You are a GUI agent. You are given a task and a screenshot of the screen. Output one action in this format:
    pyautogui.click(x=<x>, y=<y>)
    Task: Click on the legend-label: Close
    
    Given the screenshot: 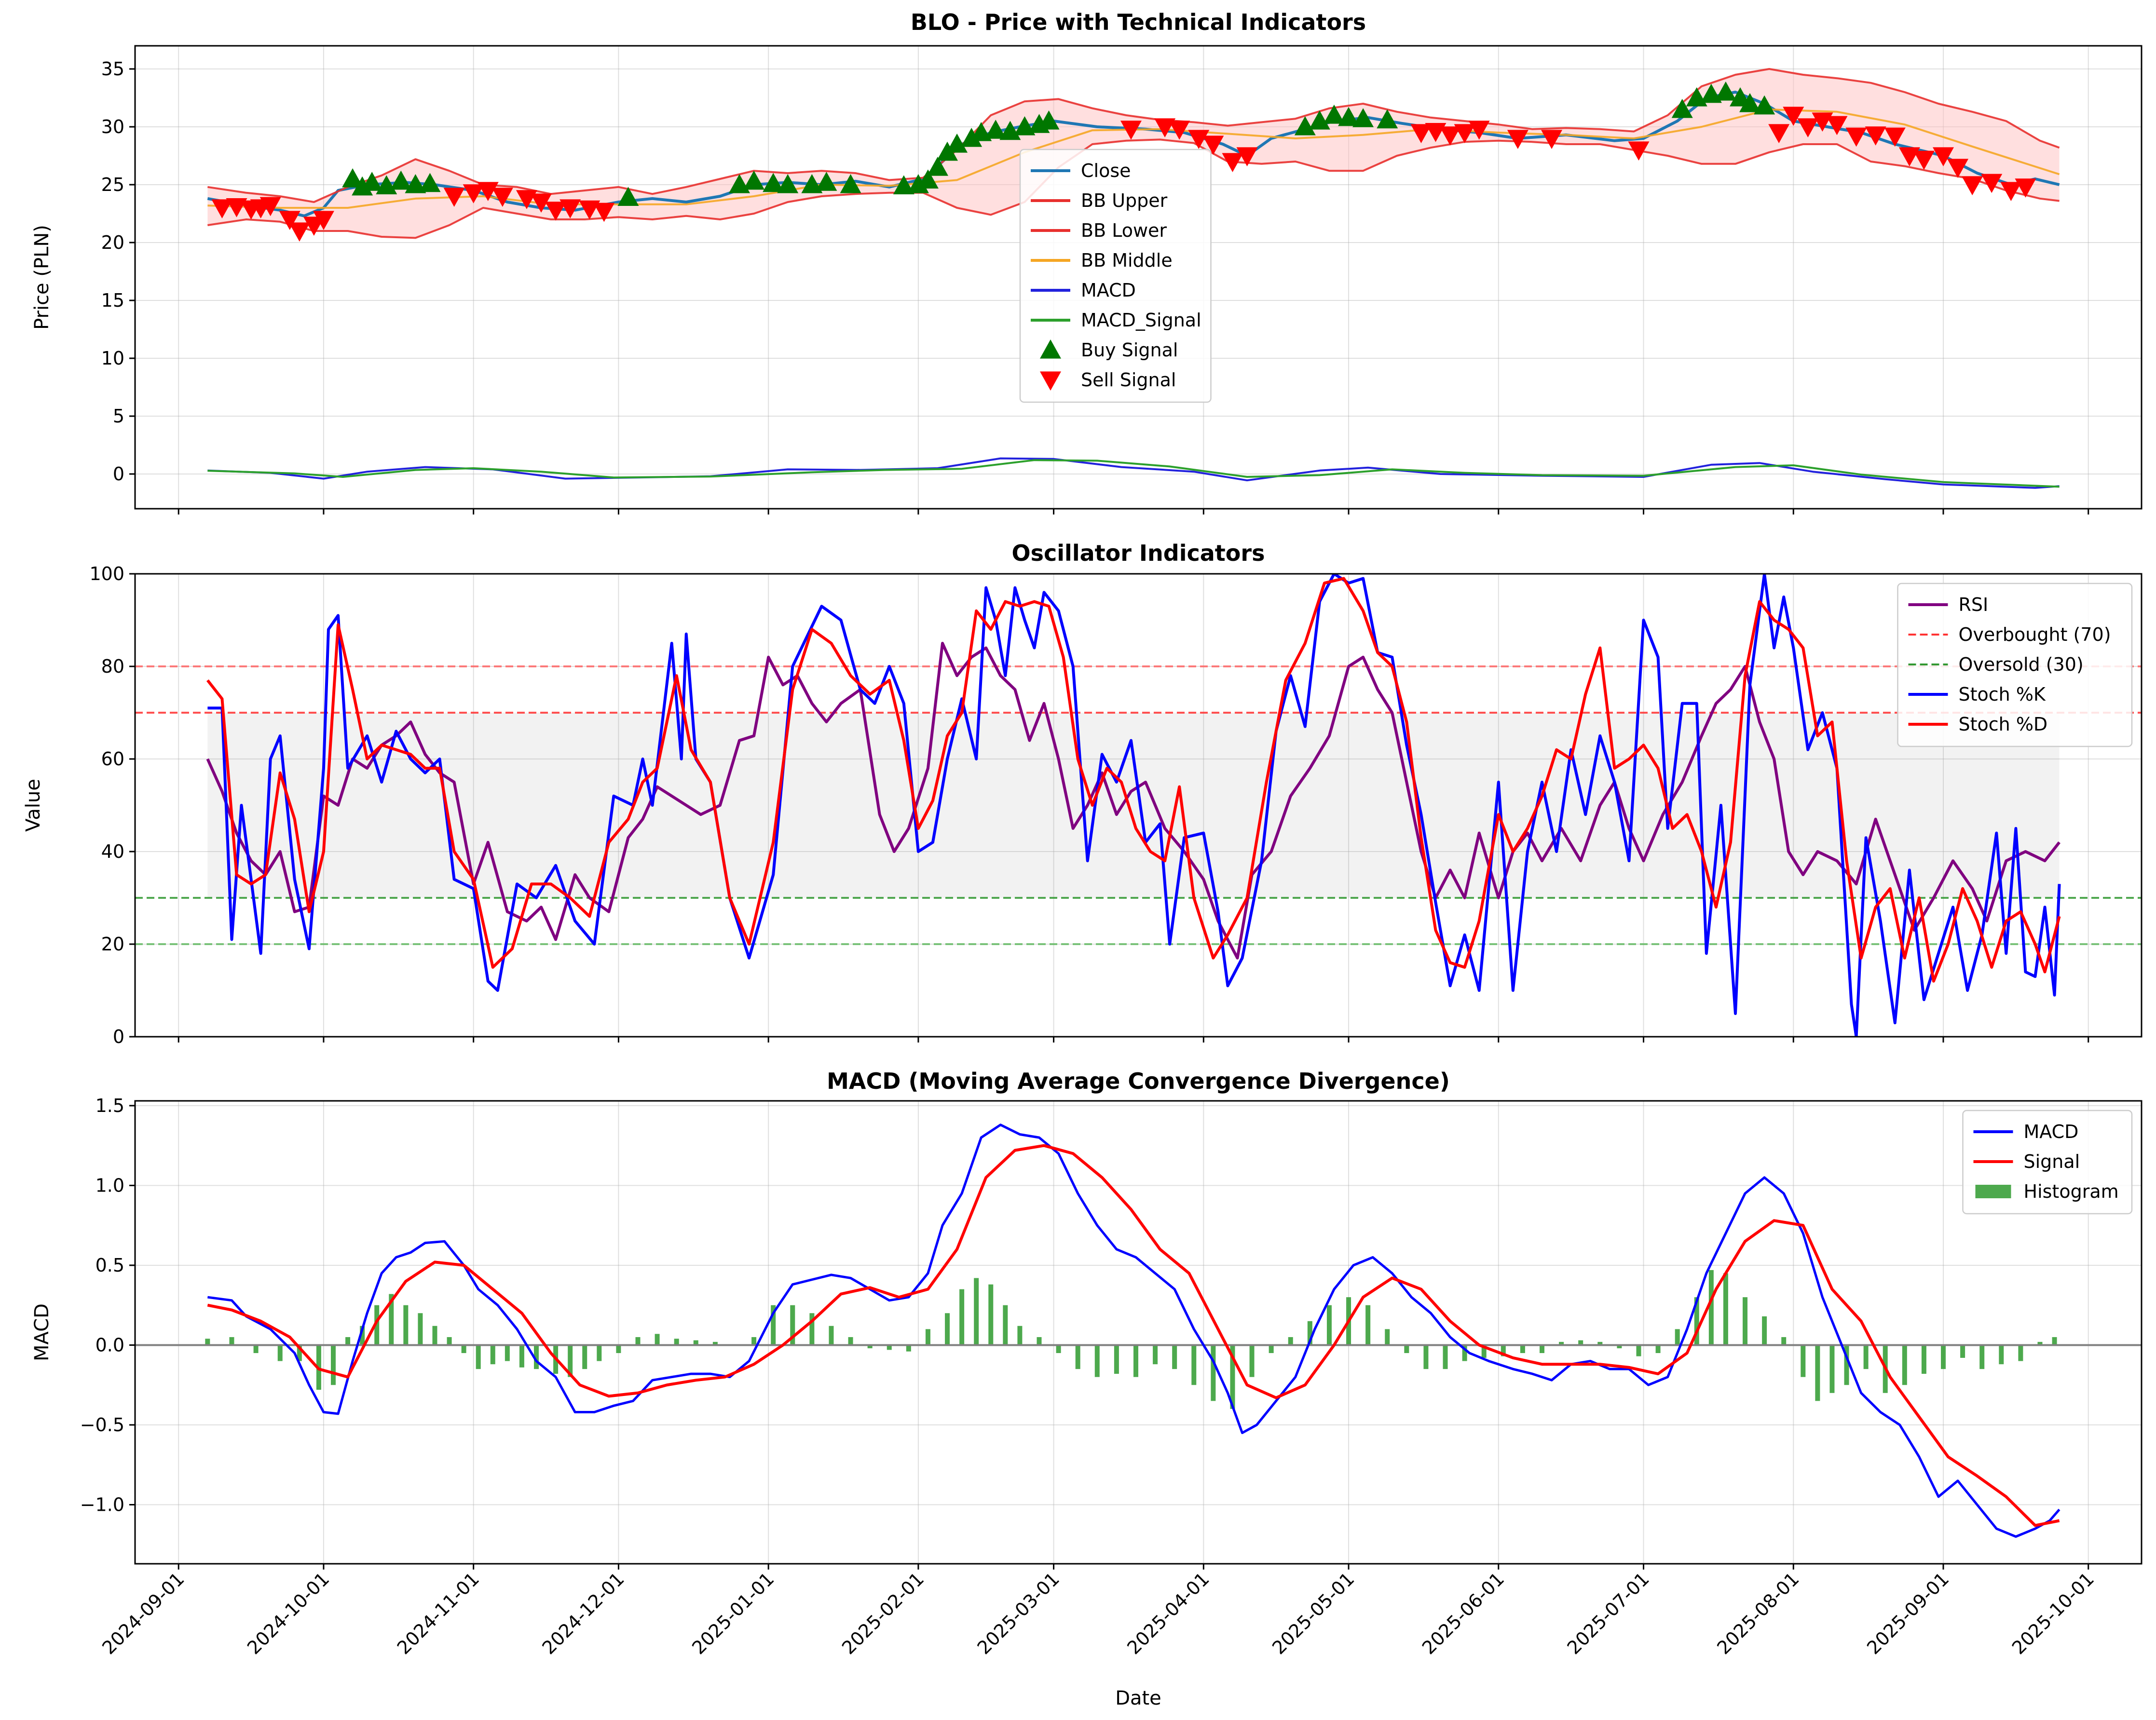 What is the action you would take?
    pyautogui.click(x=1106, y=170)
    